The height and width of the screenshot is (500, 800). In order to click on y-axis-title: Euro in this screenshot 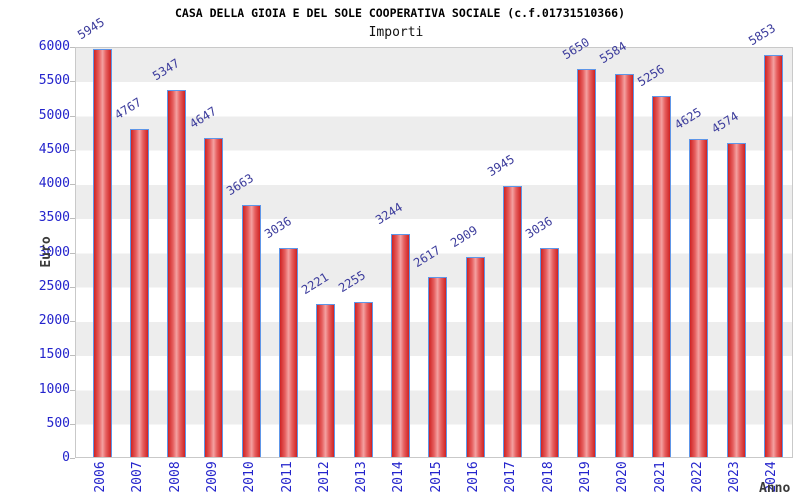, I will do `click(46, 252)`.